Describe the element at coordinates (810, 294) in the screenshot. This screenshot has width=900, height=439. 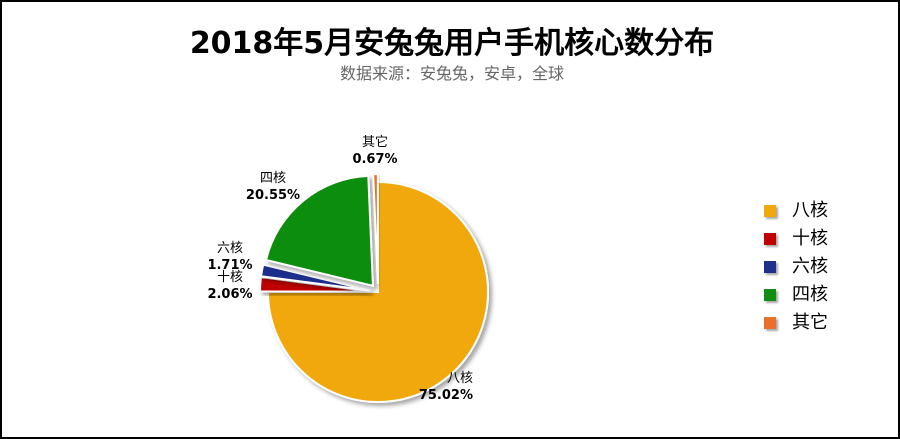
I see `legend-label: 四核` at that location.